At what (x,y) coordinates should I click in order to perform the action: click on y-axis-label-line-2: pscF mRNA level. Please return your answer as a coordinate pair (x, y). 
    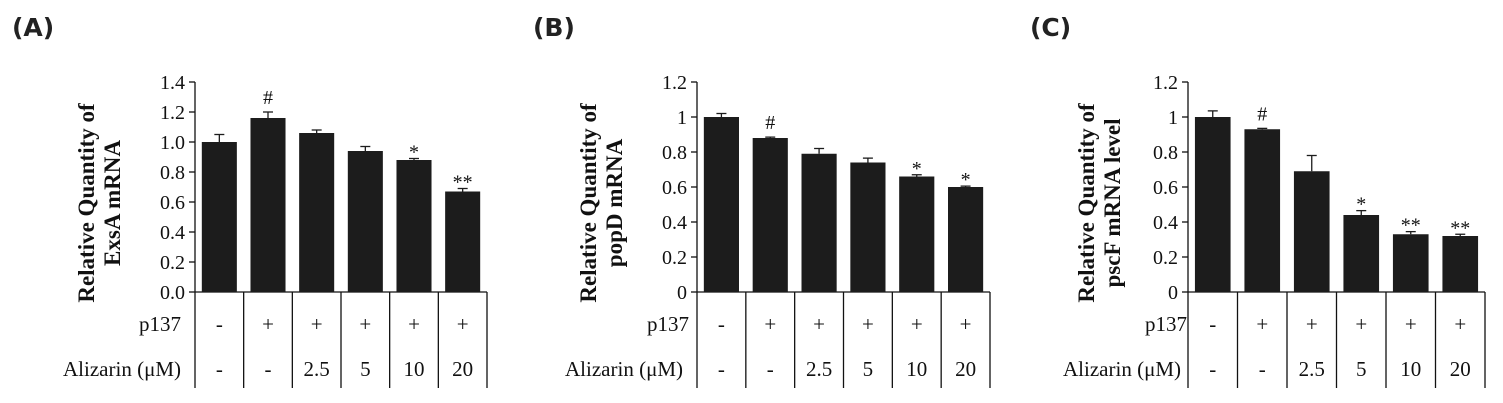
    Looking at the image, I should click on (1112, 202).